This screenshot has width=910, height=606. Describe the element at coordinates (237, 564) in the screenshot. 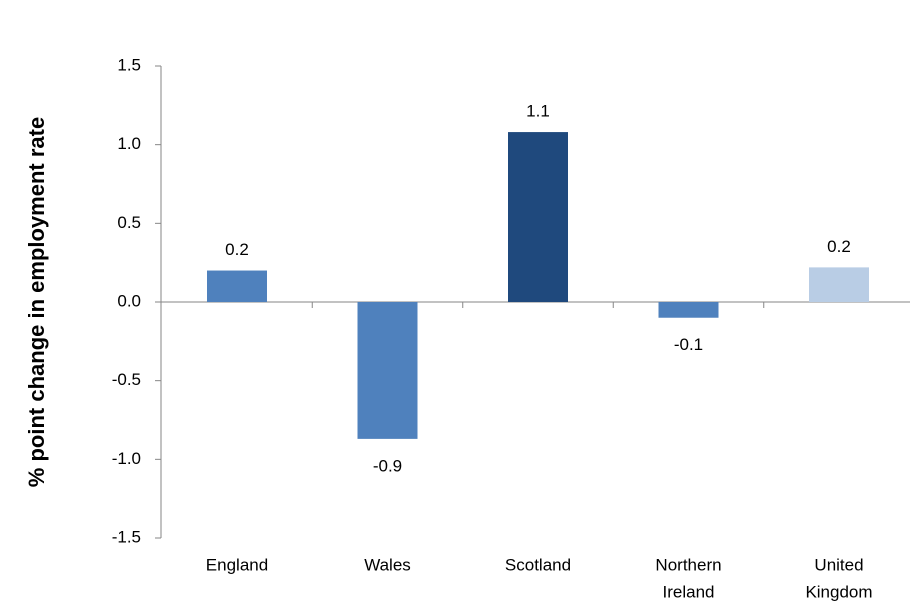

I see `x-category-label: England` at that location.